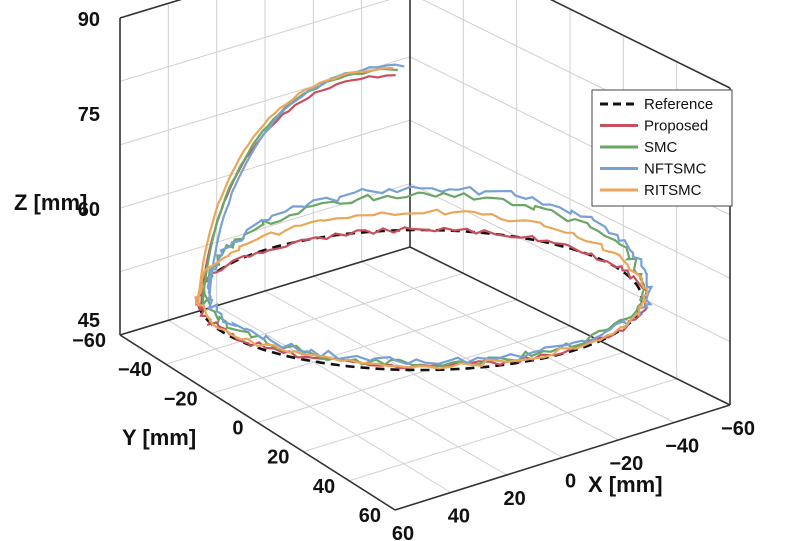  I want to click on axis-edge-x, so click(562, 457).